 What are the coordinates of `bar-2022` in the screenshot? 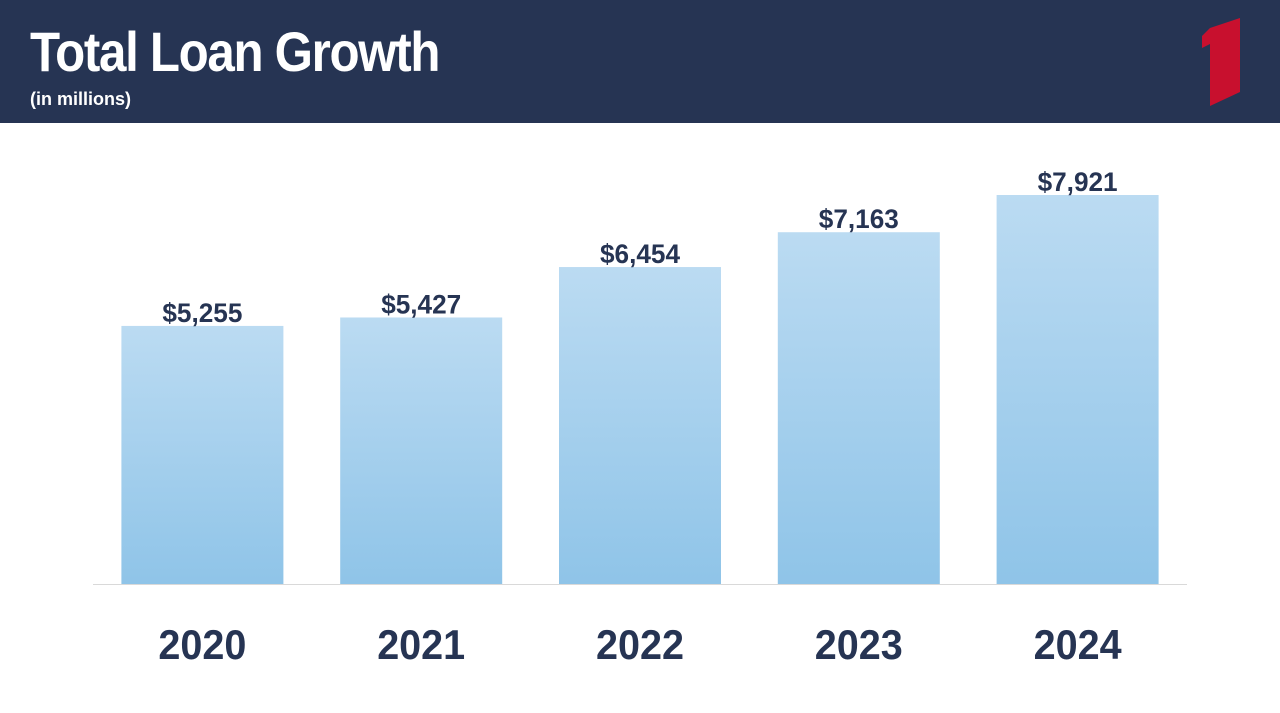 It's located at (640, 425).